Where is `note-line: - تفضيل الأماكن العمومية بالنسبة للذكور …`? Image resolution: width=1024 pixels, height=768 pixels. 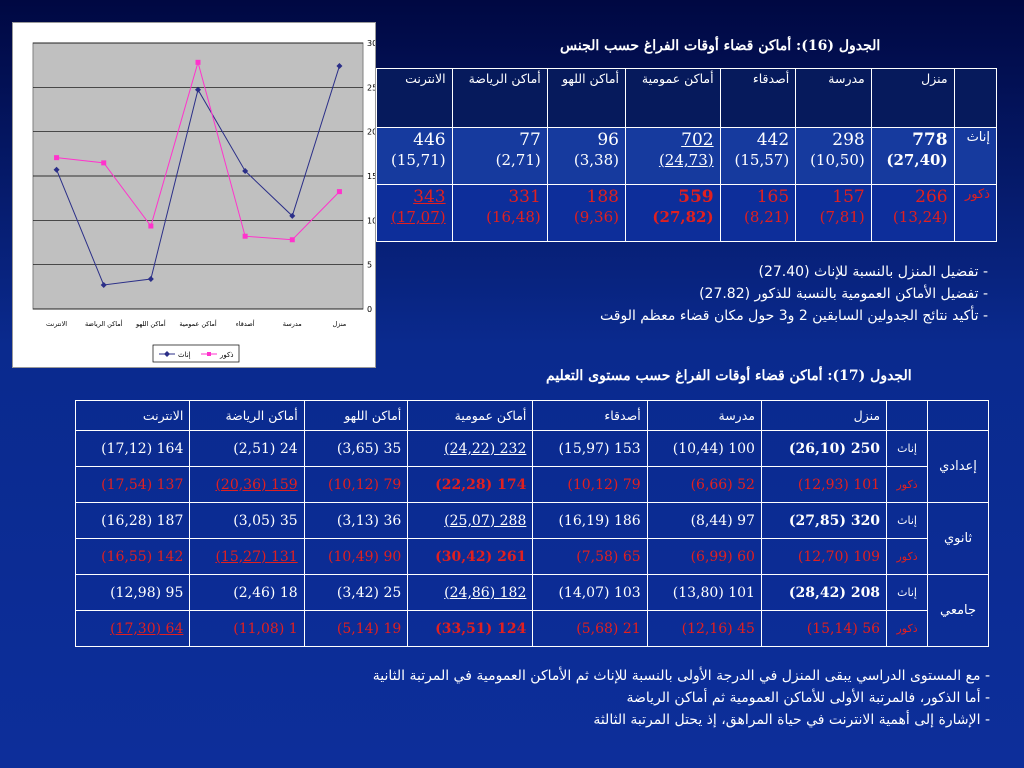
note-line: - تفضيل الأماكن العمومية بالنسبة للذكور … is located at coordinates (843, 294).